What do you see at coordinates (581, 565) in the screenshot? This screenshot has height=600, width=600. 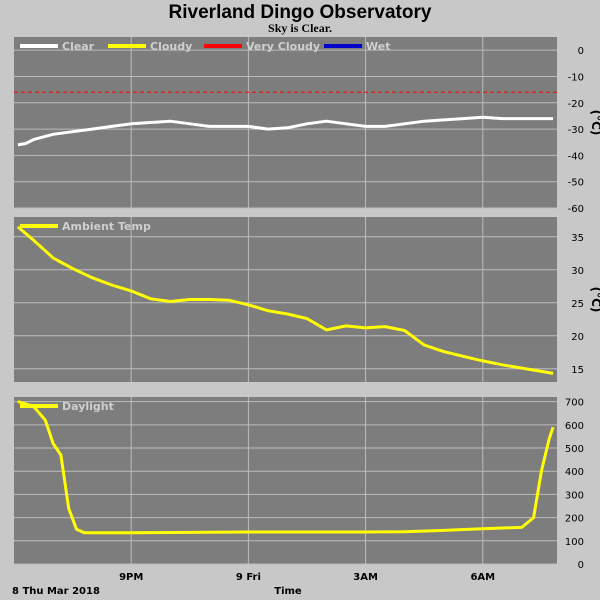 I see `panel-daylight-ytick-7: 0` at bounding box center [581, 565].